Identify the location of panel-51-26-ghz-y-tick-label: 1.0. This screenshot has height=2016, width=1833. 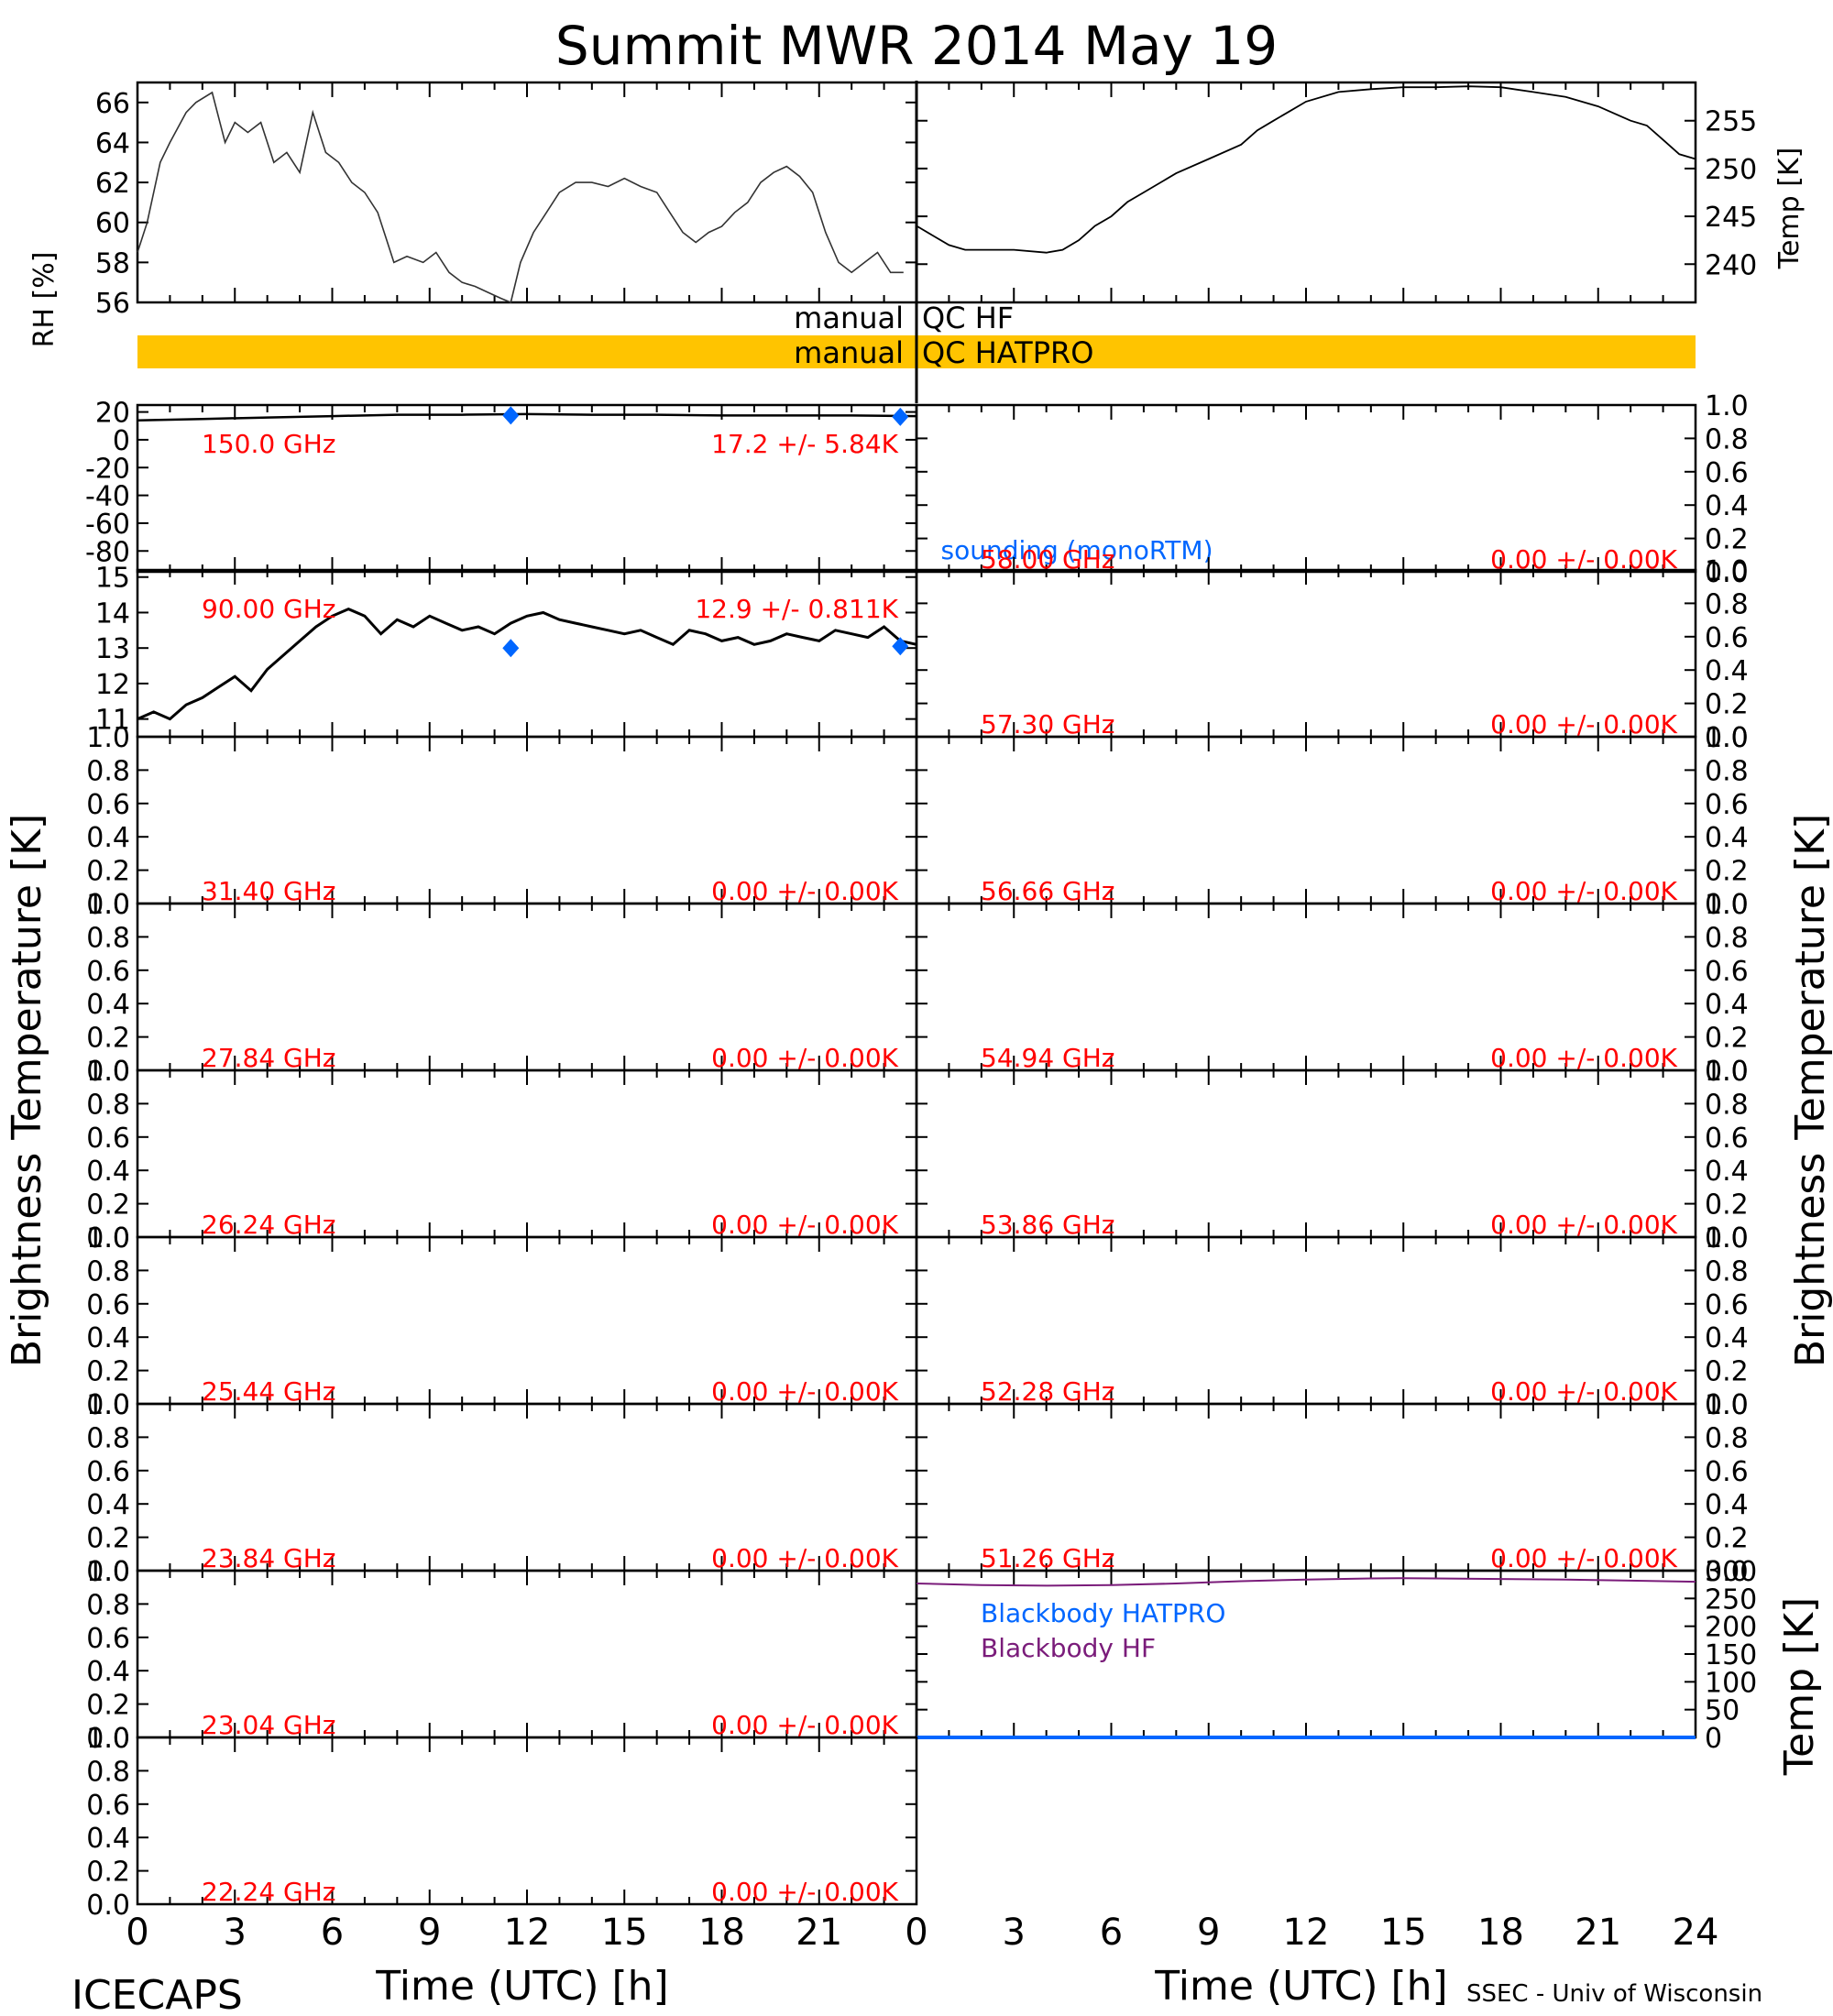
(1727, 1405).